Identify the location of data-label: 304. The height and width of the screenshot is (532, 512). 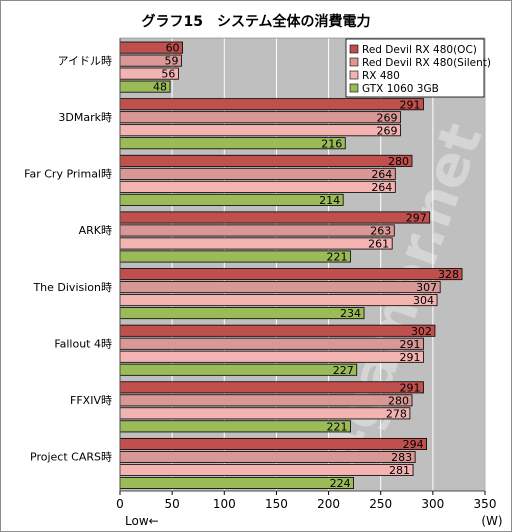
(423, 300).